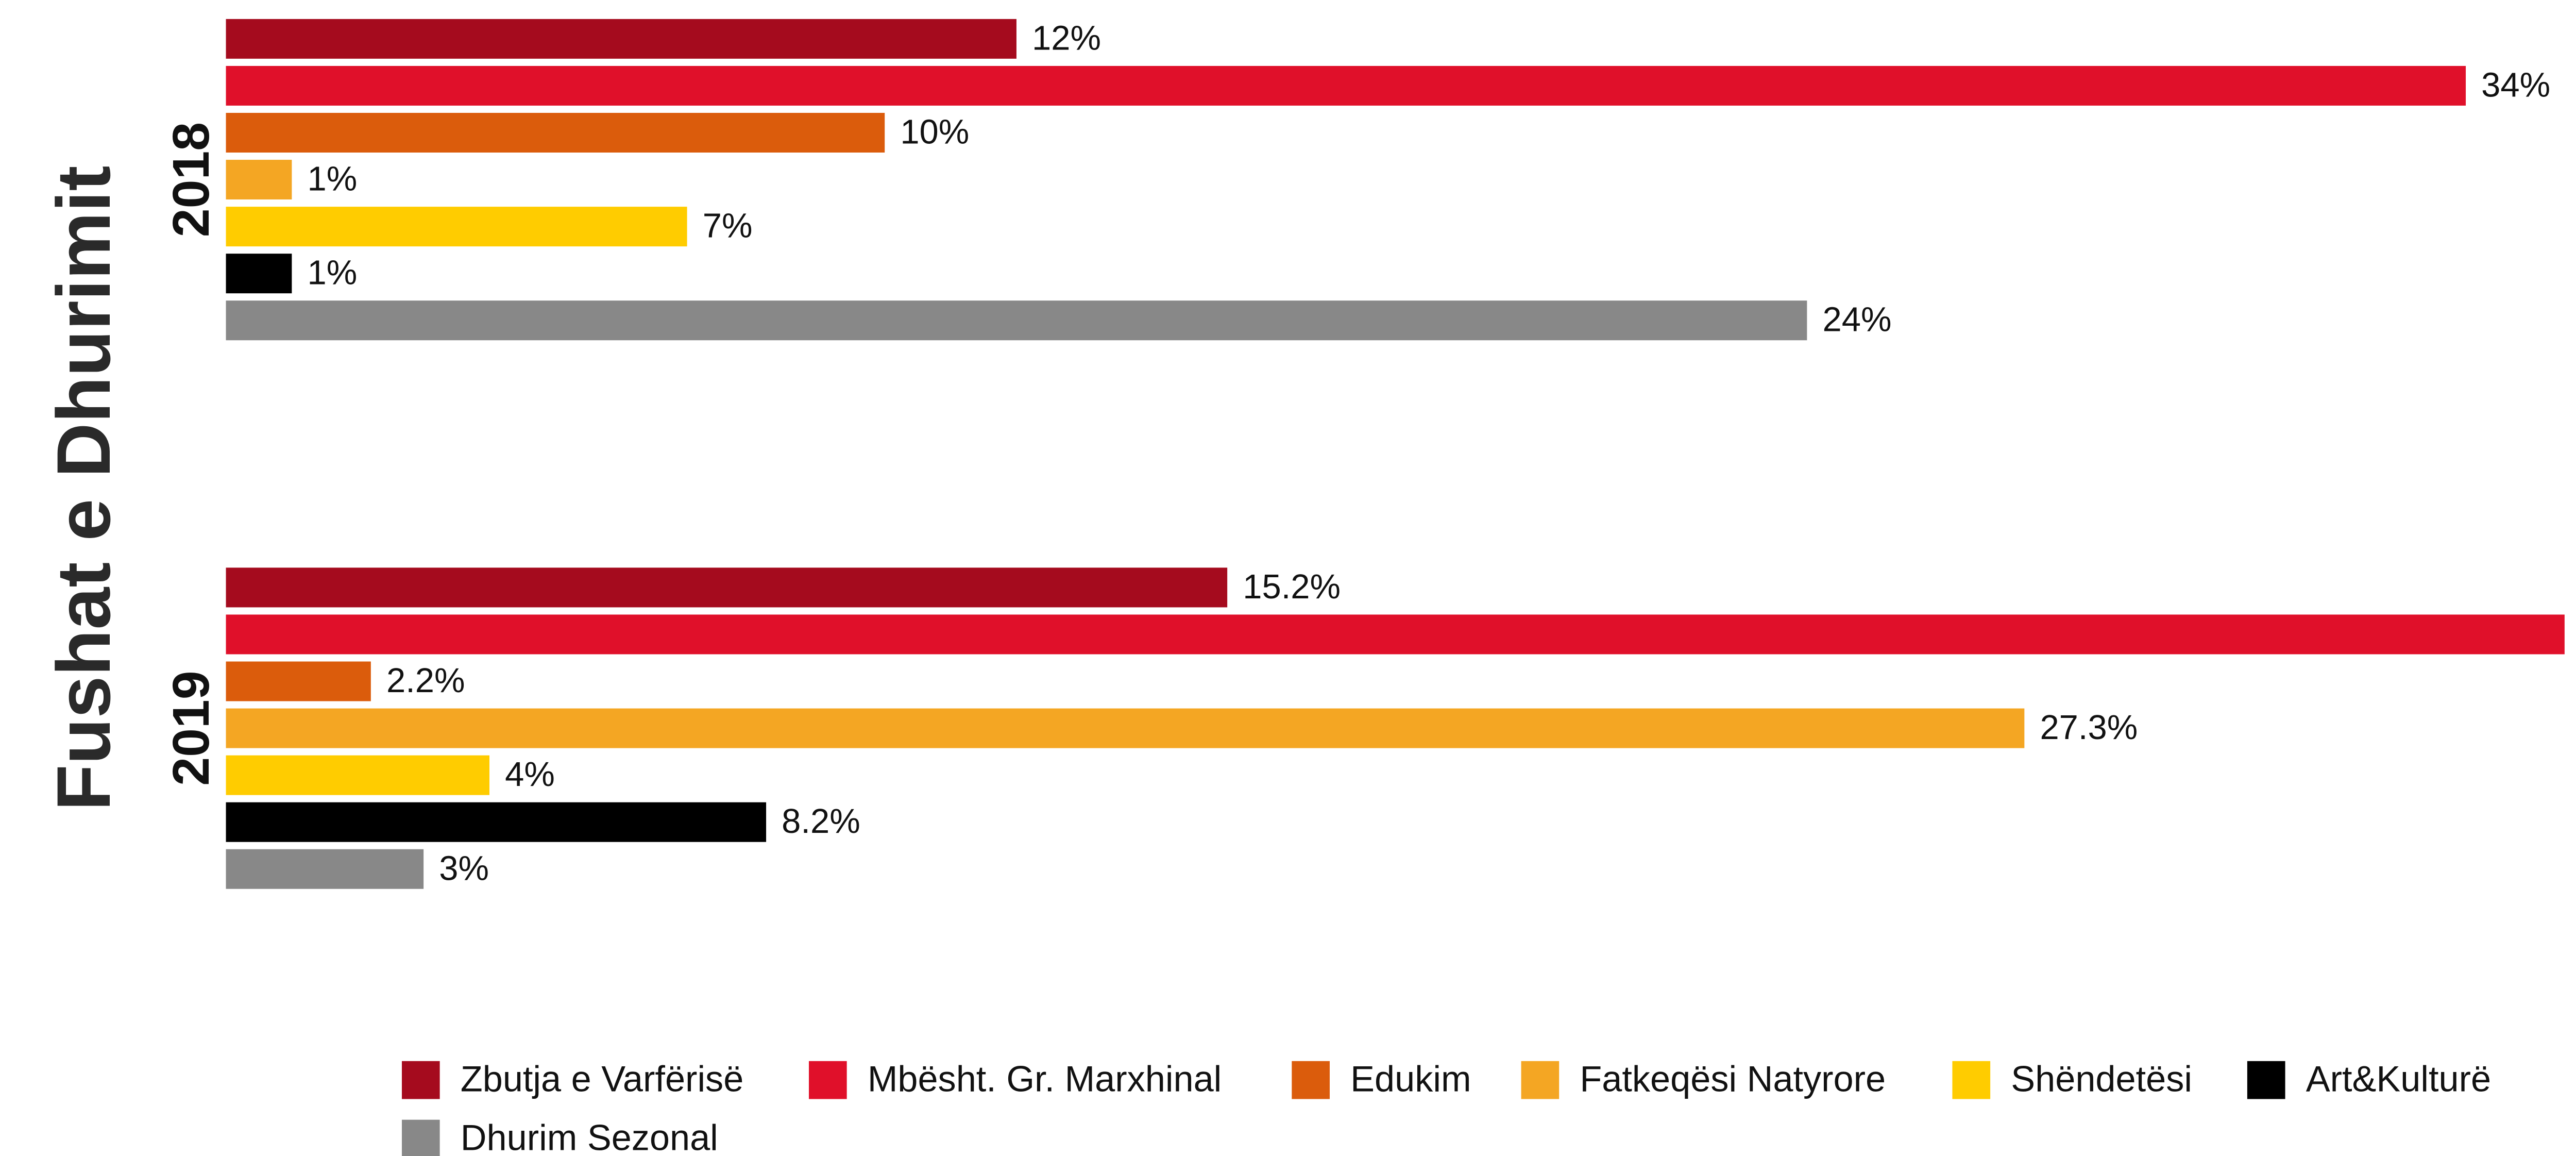 This screenshot has height=1156, width=2576. What do you see at coordinates (530, 774) in the screenshot?
I see `value-label: 4%` at bounding box center [530, 774].